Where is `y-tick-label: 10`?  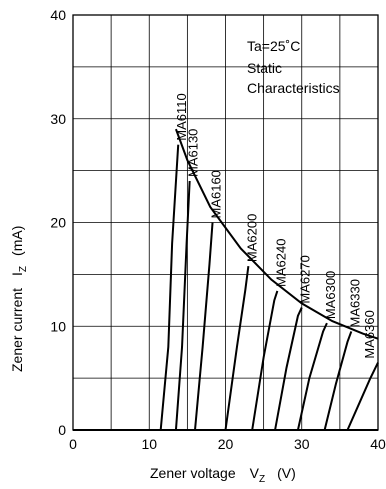 y-tick-label: 10 is located at coordinates (58, 326).